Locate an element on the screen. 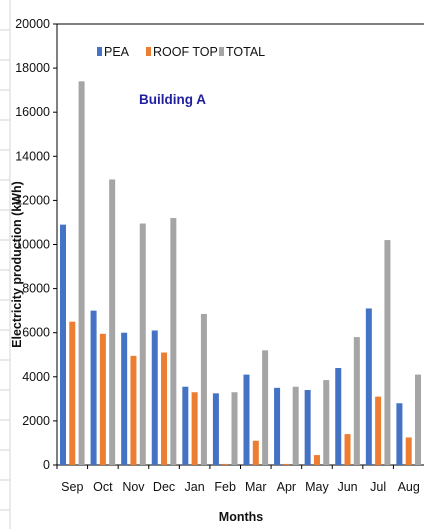 This screenshot has height=529, width=424. legend-swatch-pea is located at coordinates (99, 51).